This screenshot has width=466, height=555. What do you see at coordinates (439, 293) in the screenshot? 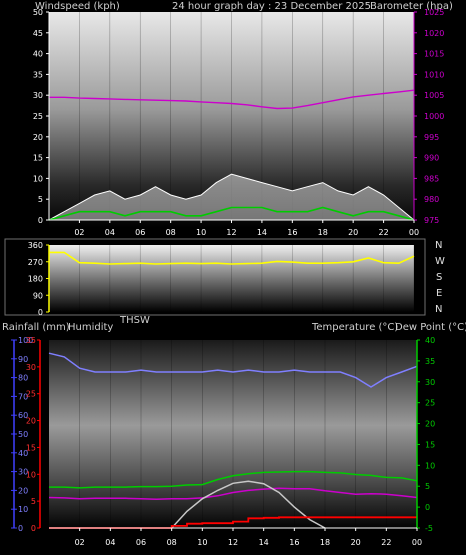
I see `compass-label: E` at bounding box center [439, 293].